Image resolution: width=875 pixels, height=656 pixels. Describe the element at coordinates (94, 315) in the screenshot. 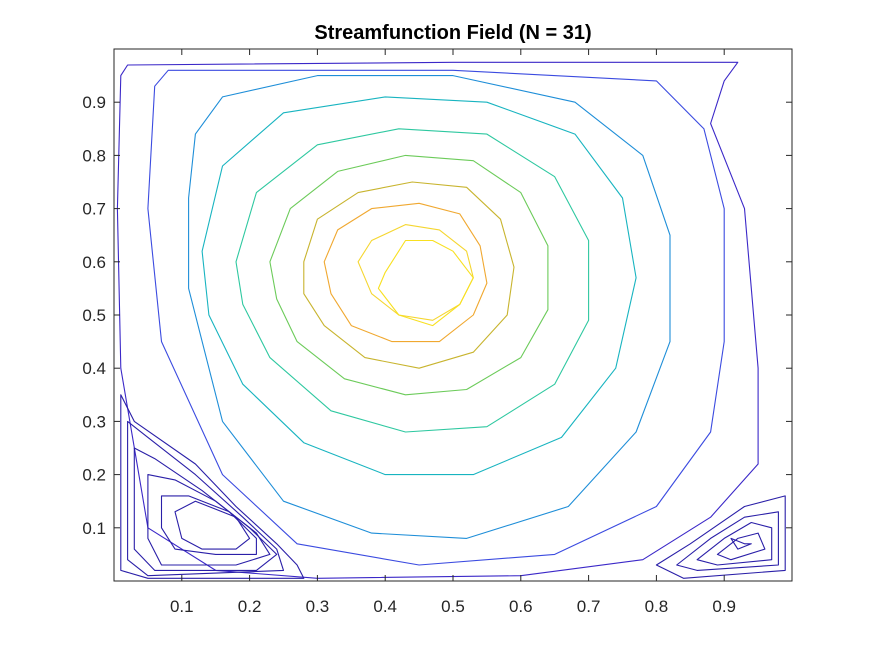

I see `y-tick-label: 0.5` at that location.